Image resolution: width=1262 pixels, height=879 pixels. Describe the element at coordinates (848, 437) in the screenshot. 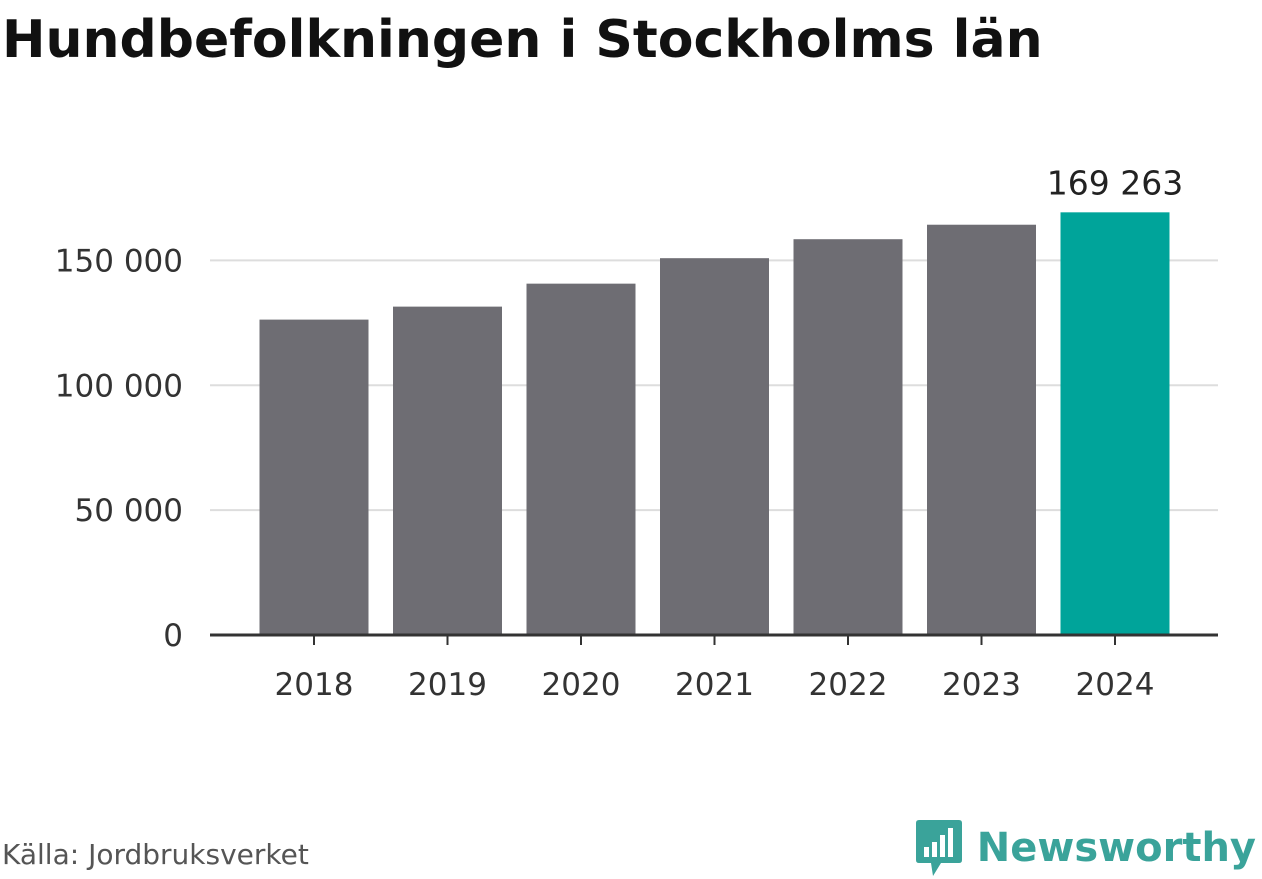

I see `bar-2022` at that location.